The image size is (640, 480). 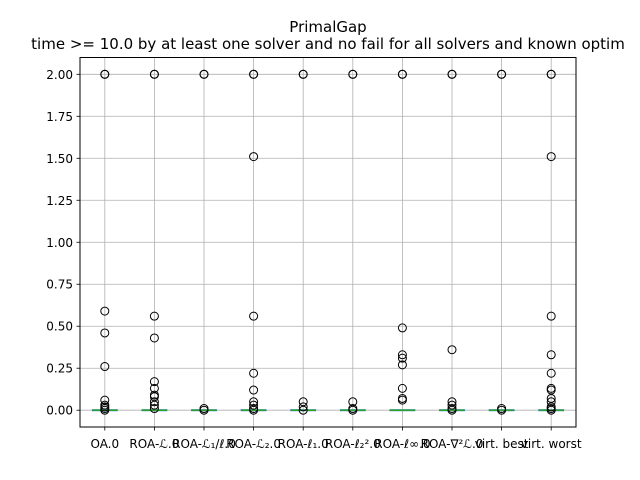 What do you see at coordinates (59, 75) in the screenshot?
I see `y-tick-label: 2.00` at bounding box center [59, 75].